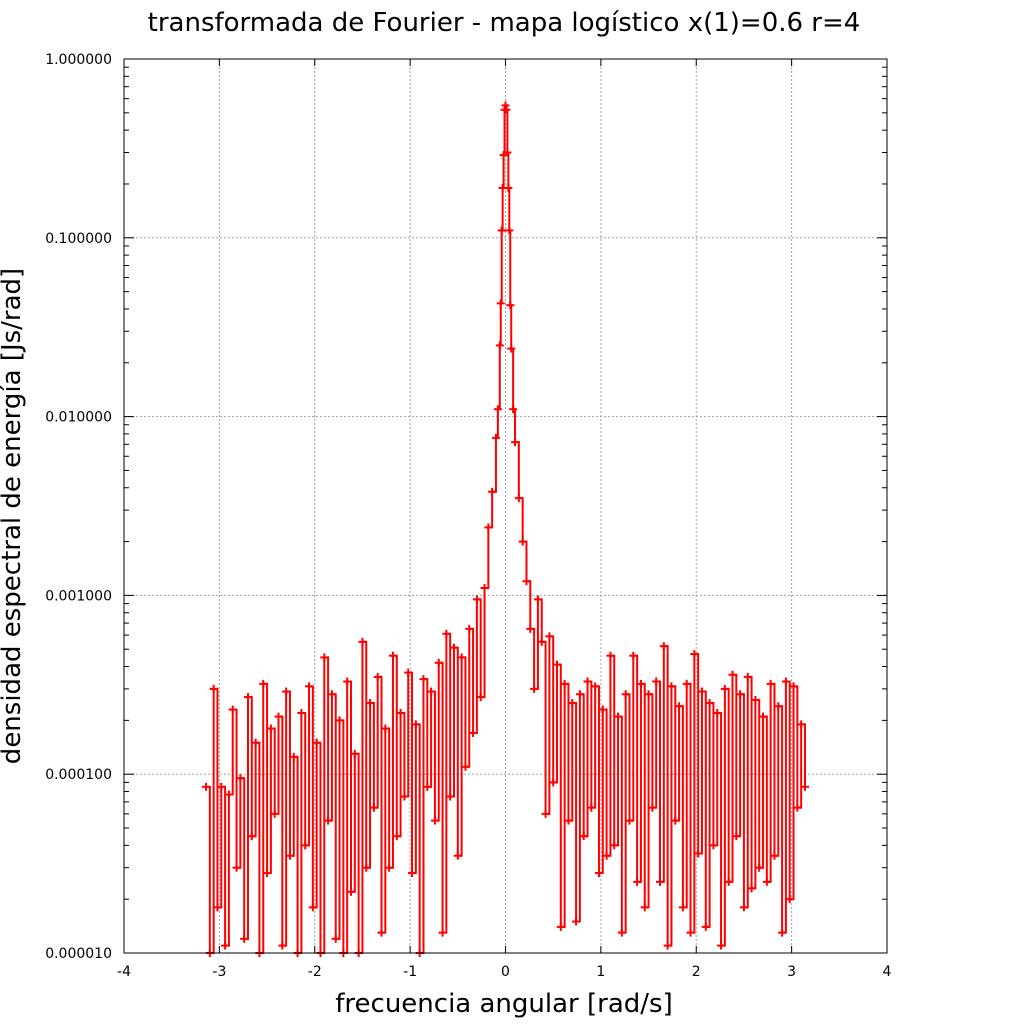 The height and width of the screenshot is (1024, 1024). What do you see at coordinates (600, 972) in the screenshot?
I see `x-tick-label: 1` at bounding box center [600, 972].